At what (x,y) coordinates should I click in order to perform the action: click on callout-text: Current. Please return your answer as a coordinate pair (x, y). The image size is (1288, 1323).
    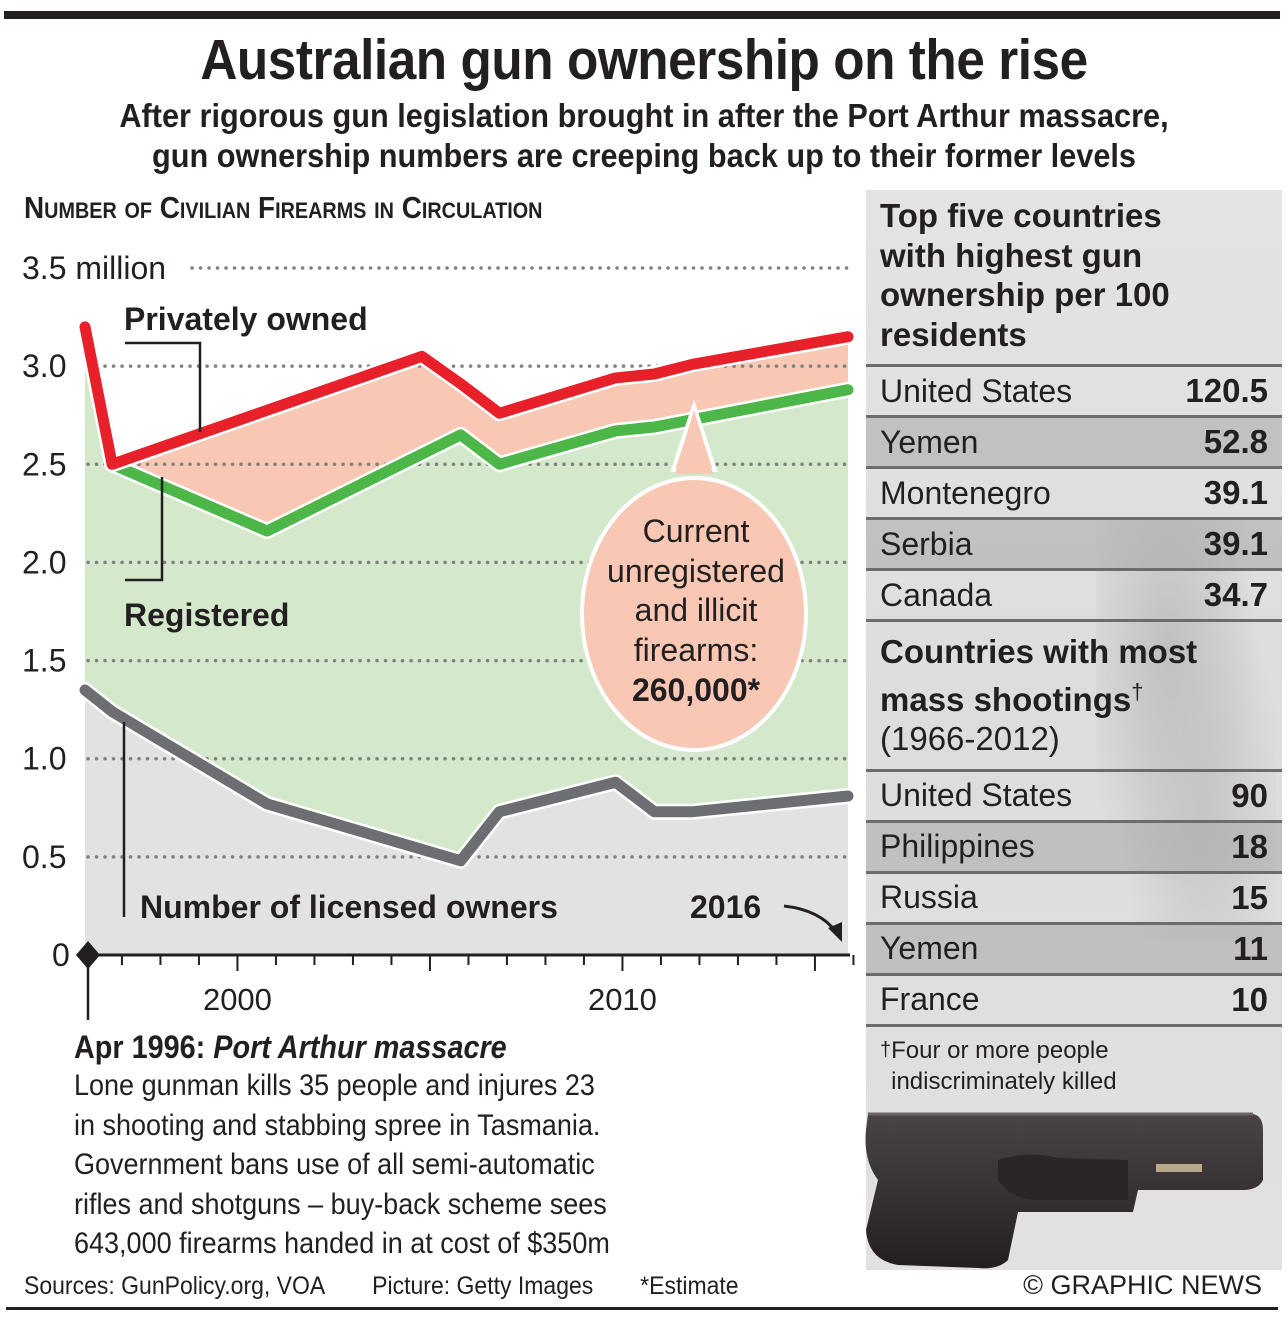
    Looking at the image, I should click on (696, 531).